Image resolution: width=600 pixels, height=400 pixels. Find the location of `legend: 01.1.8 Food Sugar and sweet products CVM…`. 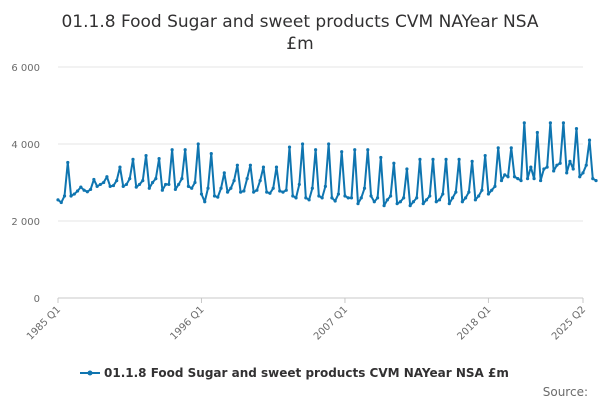

legend: 01.1.8 Food Sugar and sweet products CVM… is located at coordinates (294, 373).